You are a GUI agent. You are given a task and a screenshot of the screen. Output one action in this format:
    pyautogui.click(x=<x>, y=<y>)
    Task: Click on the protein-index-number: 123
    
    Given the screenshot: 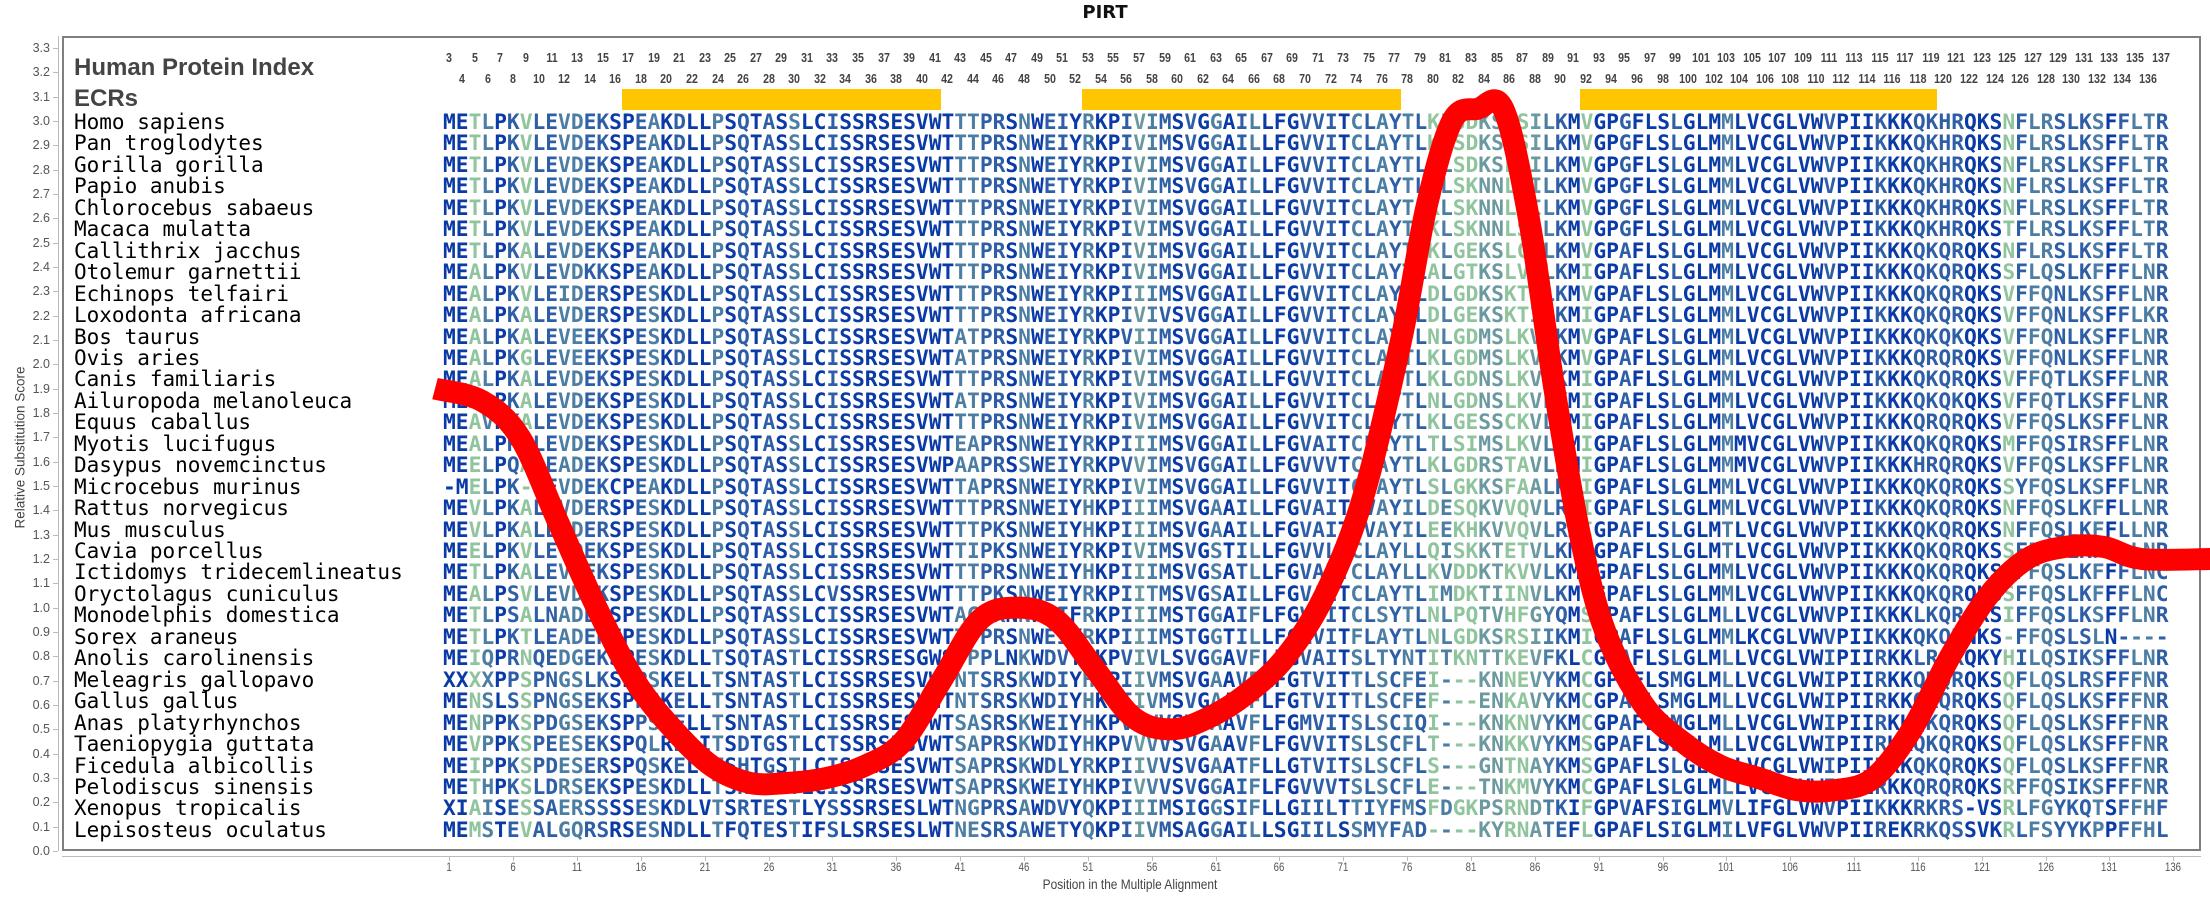 What is the action you would take?
    pyautogui.click(x=1981, y=58)
    